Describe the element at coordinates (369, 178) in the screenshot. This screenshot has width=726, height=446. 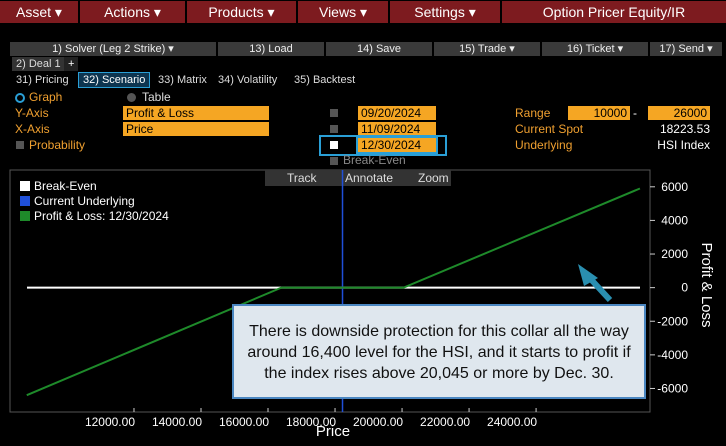
I see `chart-tool: Annotate` at that location.